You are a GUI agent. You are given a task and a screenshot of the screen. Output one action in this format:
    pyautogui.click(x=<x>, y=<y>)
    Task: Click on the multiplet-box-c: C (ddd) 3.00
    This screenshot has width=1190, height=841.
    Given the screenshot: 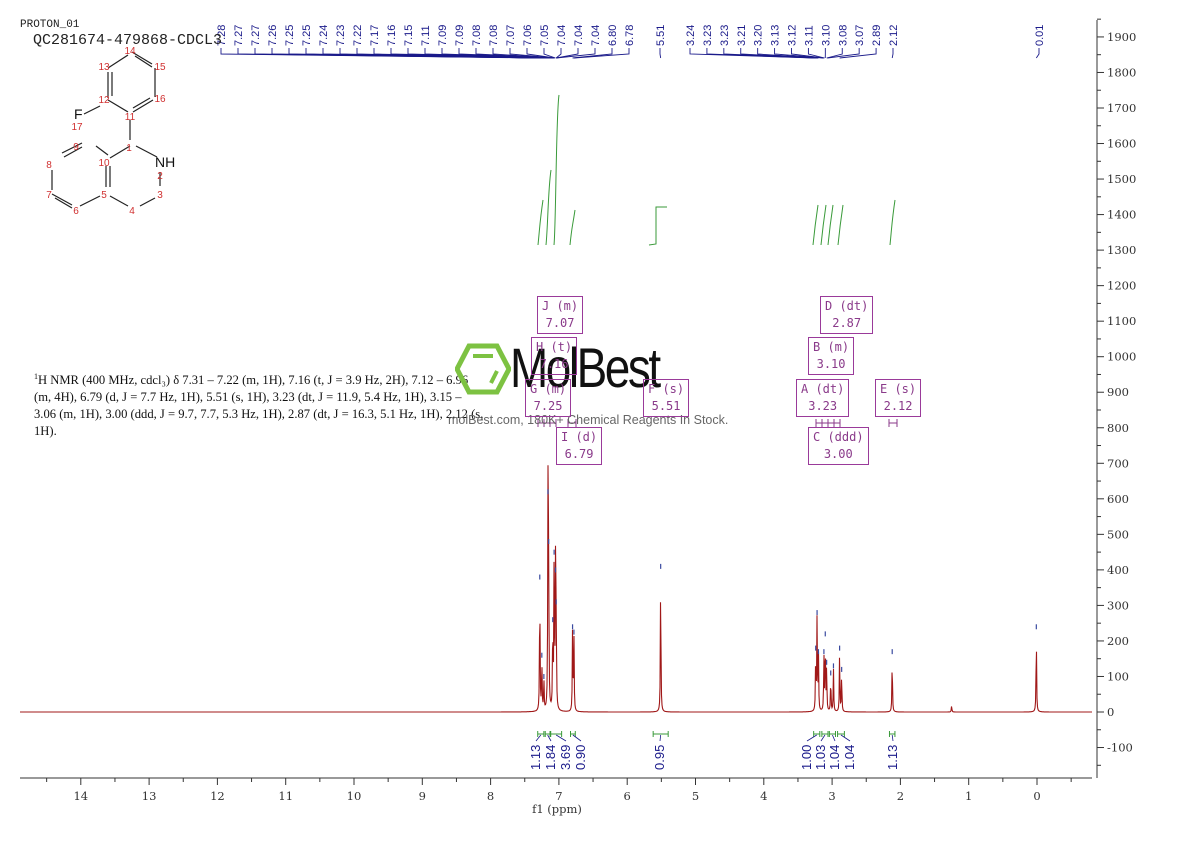 What is the action you would take?
    pyautogui.click(x=838, y=446)
    